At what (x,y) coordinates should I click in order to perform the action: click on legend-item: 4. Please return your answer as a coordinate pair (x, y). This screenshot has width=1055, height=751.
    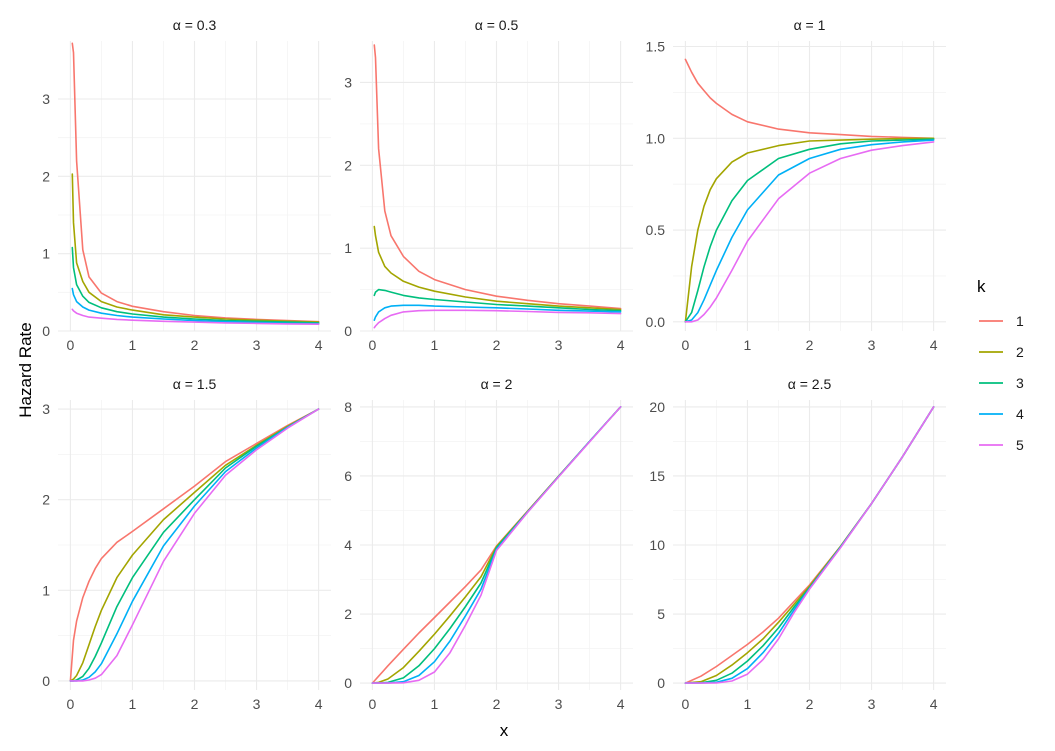
    Looking at the image, I should click on (1001, 414).